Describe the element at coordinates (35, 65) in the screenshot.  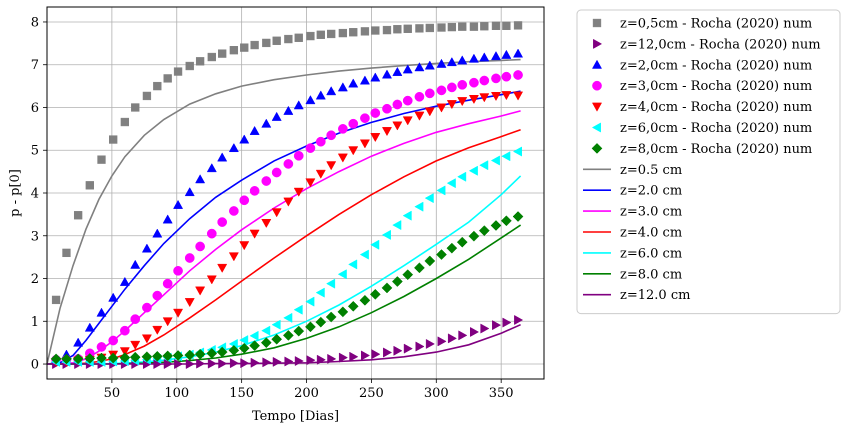
I see `y-tick-label: 7` at that location.